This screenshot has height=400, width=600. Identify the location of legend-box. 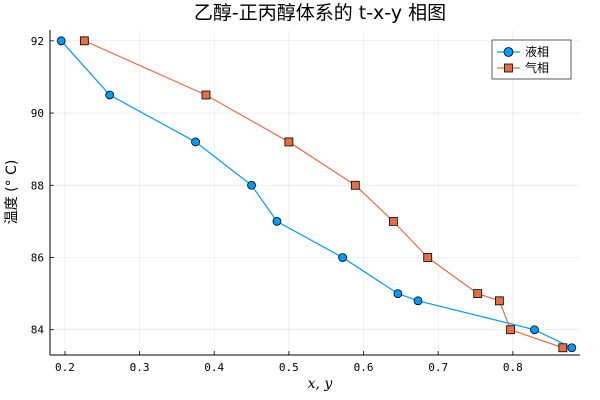
(531, 59).